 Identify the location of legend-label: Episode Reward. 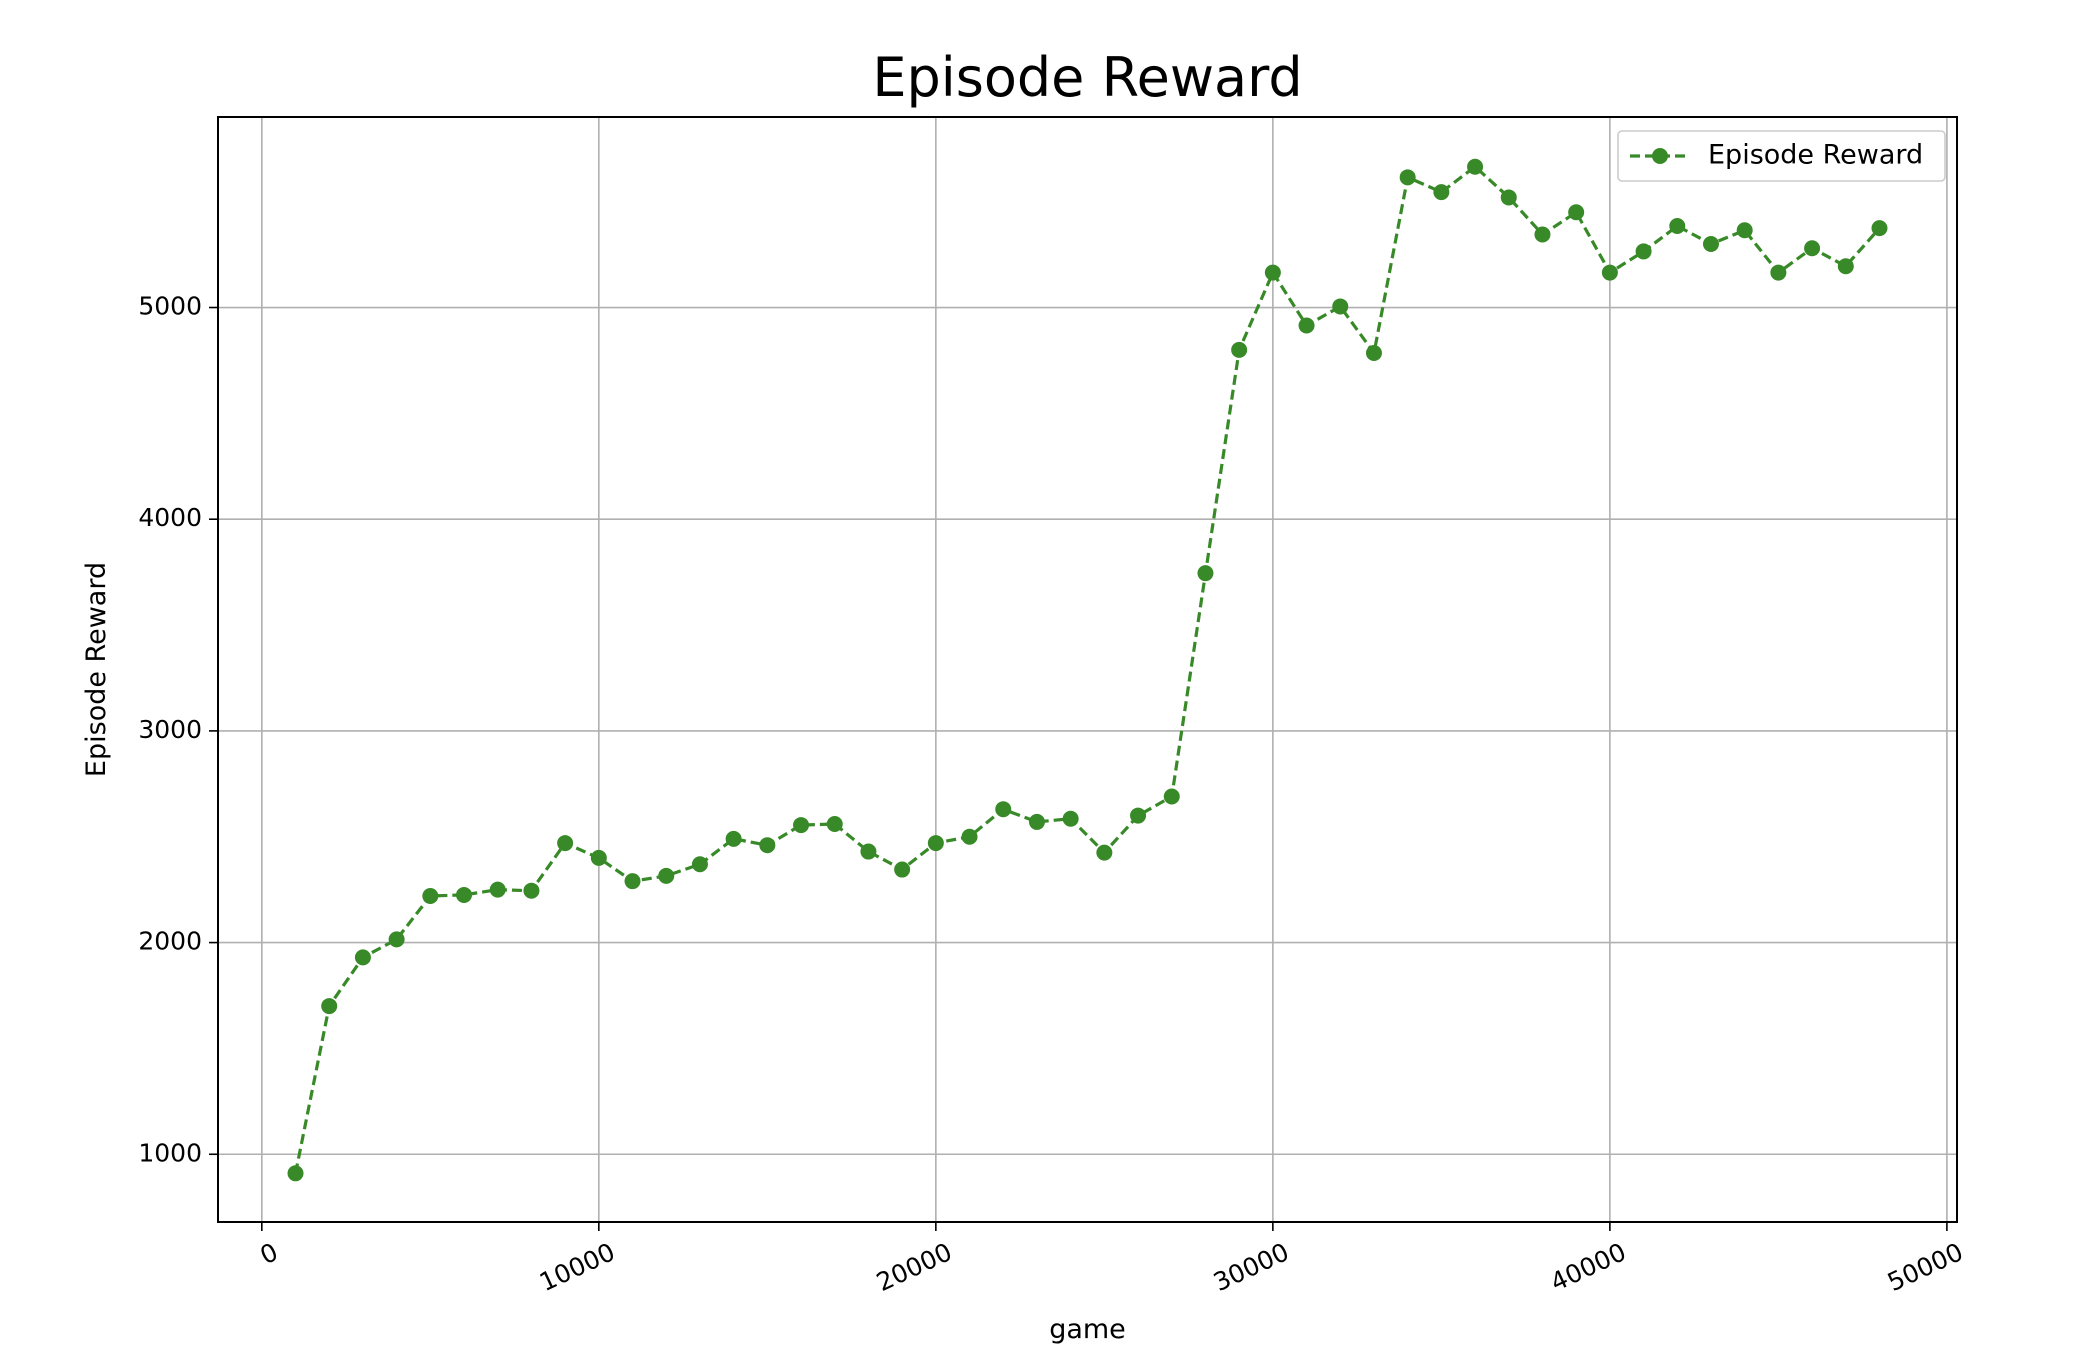
(1815, 155).